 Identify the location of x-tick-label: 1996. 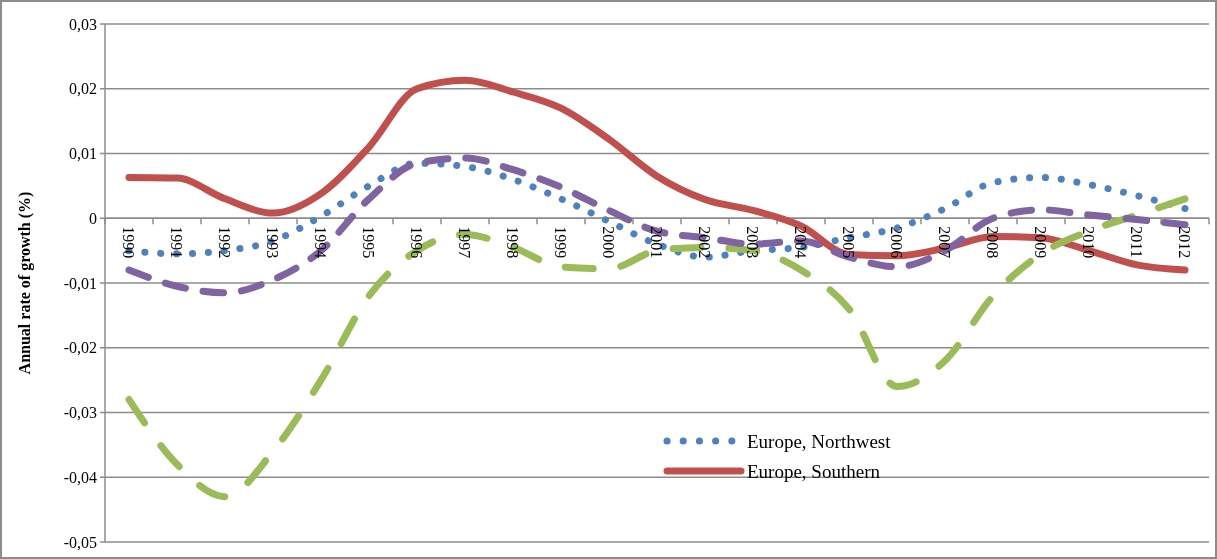
(417, 242).